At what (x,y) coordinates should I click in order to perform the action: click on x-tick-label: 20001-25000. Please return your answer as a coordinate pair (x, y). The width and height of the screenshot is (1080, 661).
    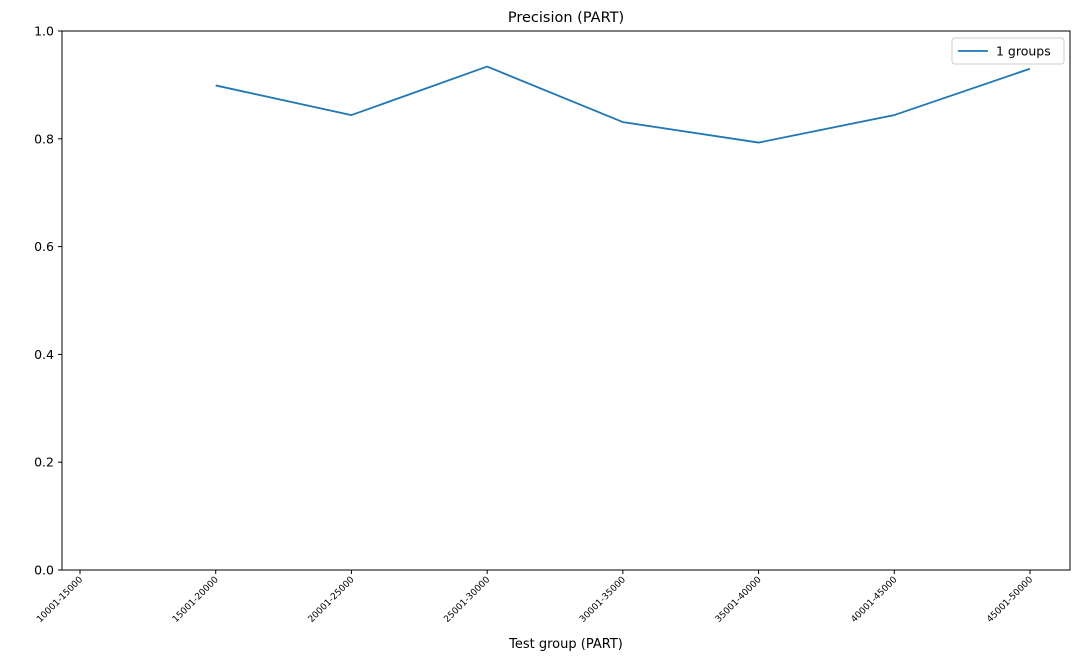
    Looking at the image, I should click on (332, 600).